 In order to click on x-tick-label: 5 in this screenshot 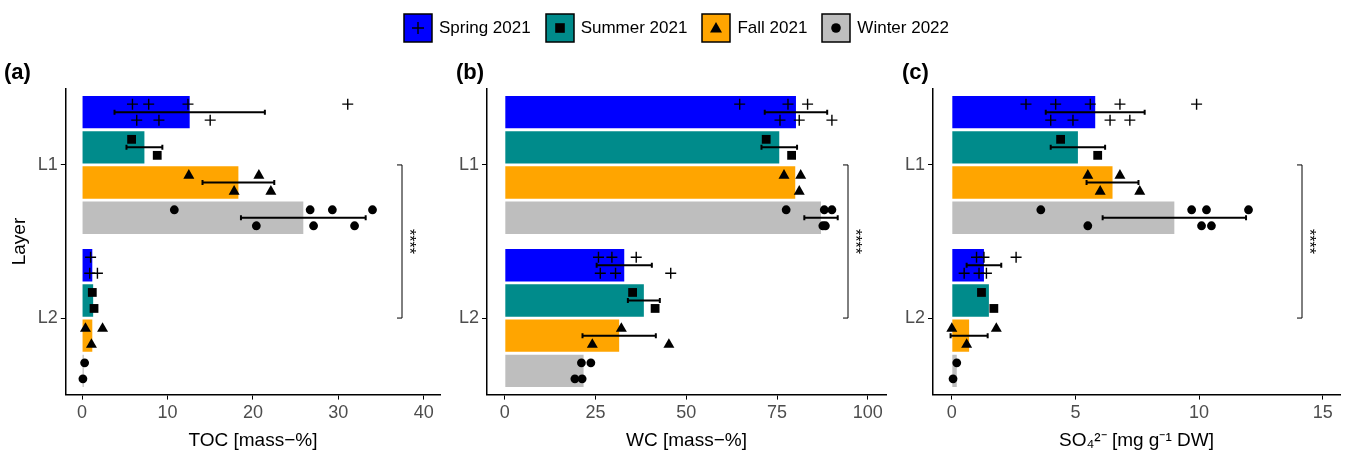, I will do `click(1075, 412)`.